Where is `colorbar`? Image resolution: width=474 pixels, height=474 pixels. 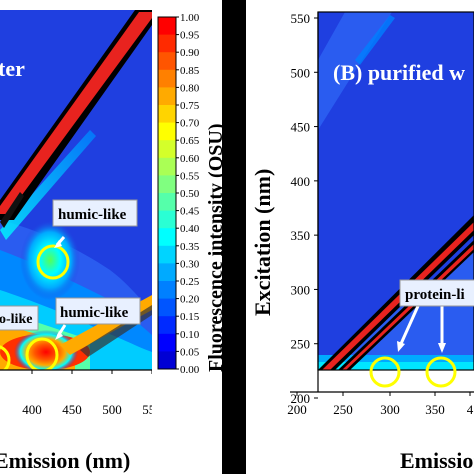
colorbar is located at coordinates (167, 193).